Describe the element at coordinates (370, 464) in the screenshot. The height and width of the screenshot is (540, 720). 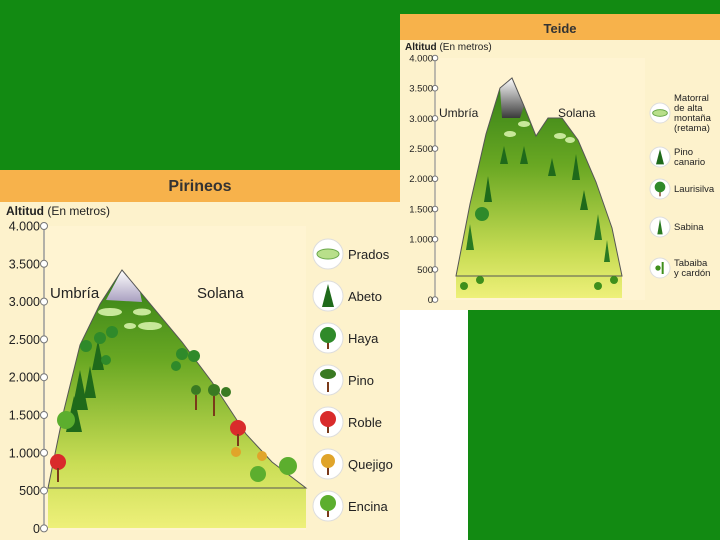
I see `pirineos-legend-label: Quejigo` at that location.